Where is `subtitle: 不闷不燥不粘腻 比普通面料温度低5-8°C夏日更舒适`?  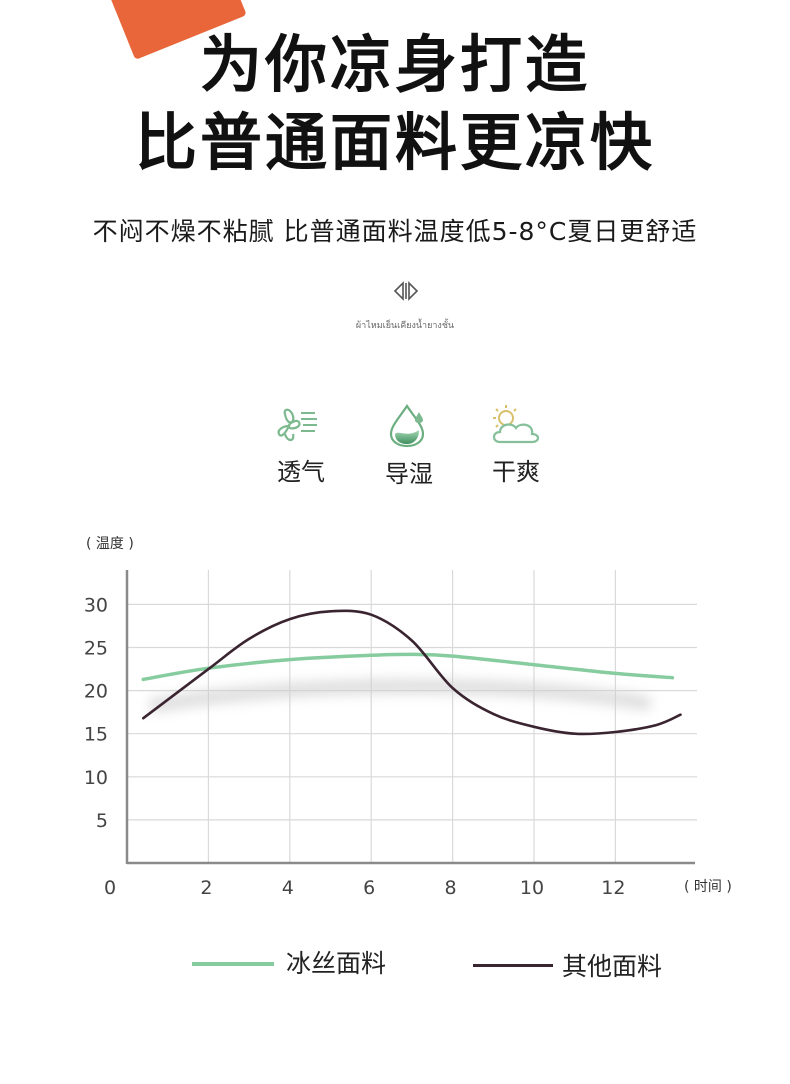
subtitle: 不闷不燥不粘腻 比普通面料温度低5-8°C夏日更舒适 is located at coordinates (395, 231).